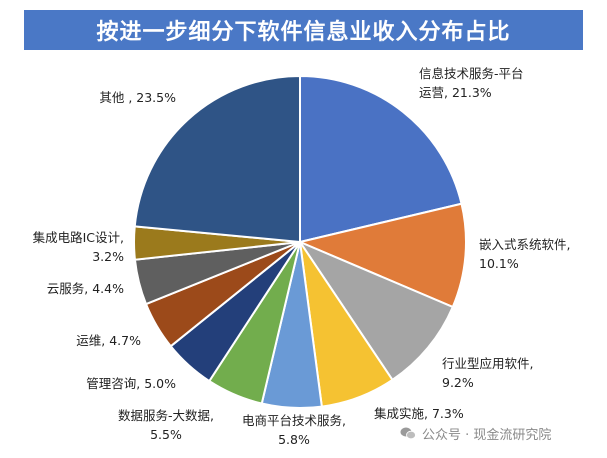  What do you see at coordinates (487, 435) in the screenshot?
I see `watermark-text: 公众号 · 现金流研究院` at bounding box center [487, 435].